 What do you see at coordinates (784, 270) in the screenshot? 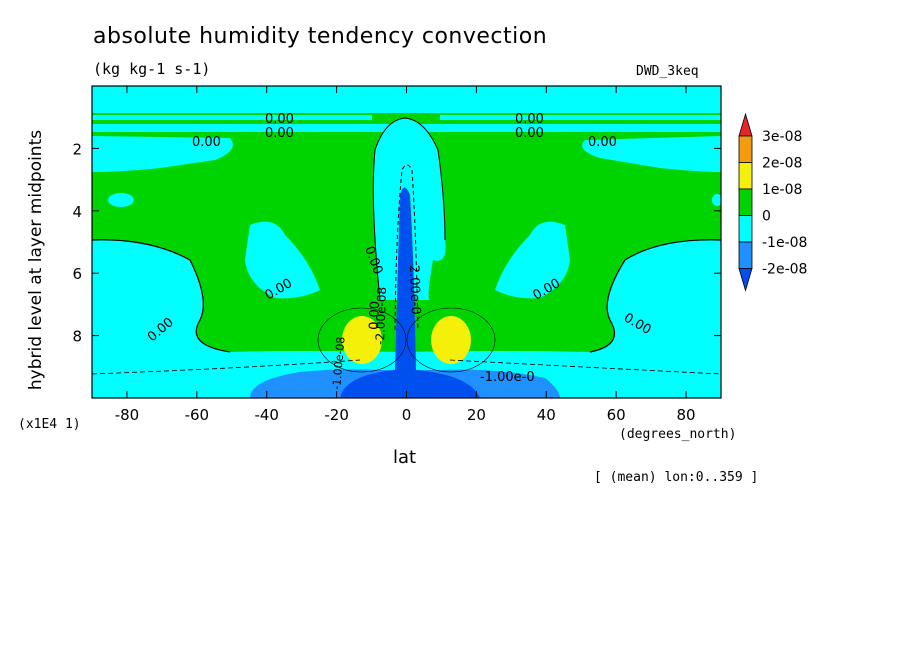
I see `colorbar-label: -2e-08` at bounding box center [784, 270].